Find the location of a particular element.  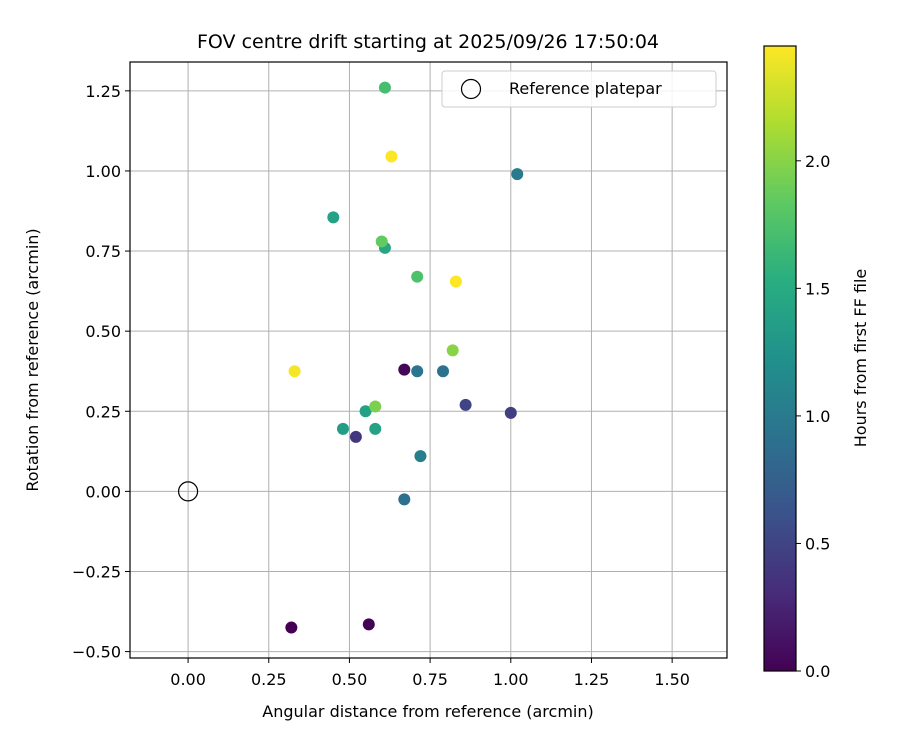

y-tick-label: 1.00 is located at coordinates (103, 171).